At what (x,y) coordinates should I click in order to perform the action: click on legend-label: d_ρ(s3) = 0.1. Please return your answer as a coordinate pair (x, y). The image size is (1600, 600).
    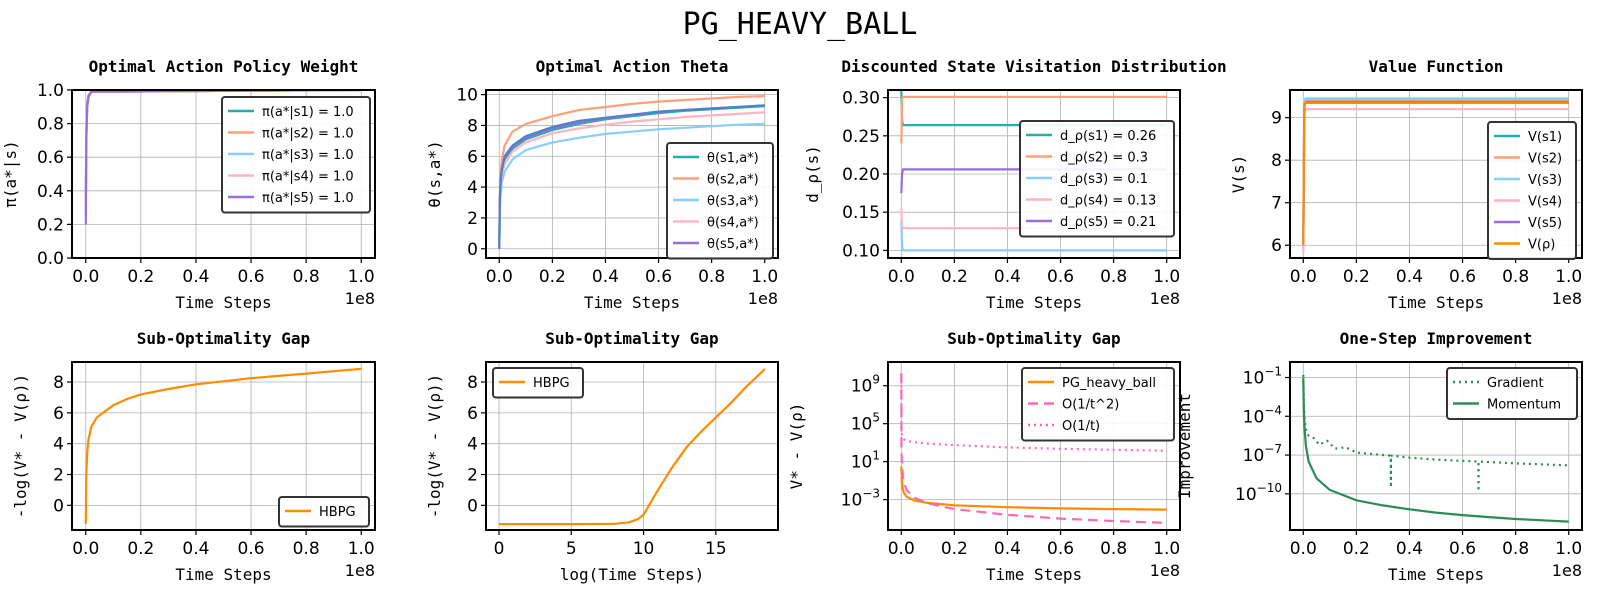
    Looking at the image, I should click on (1104, 179).